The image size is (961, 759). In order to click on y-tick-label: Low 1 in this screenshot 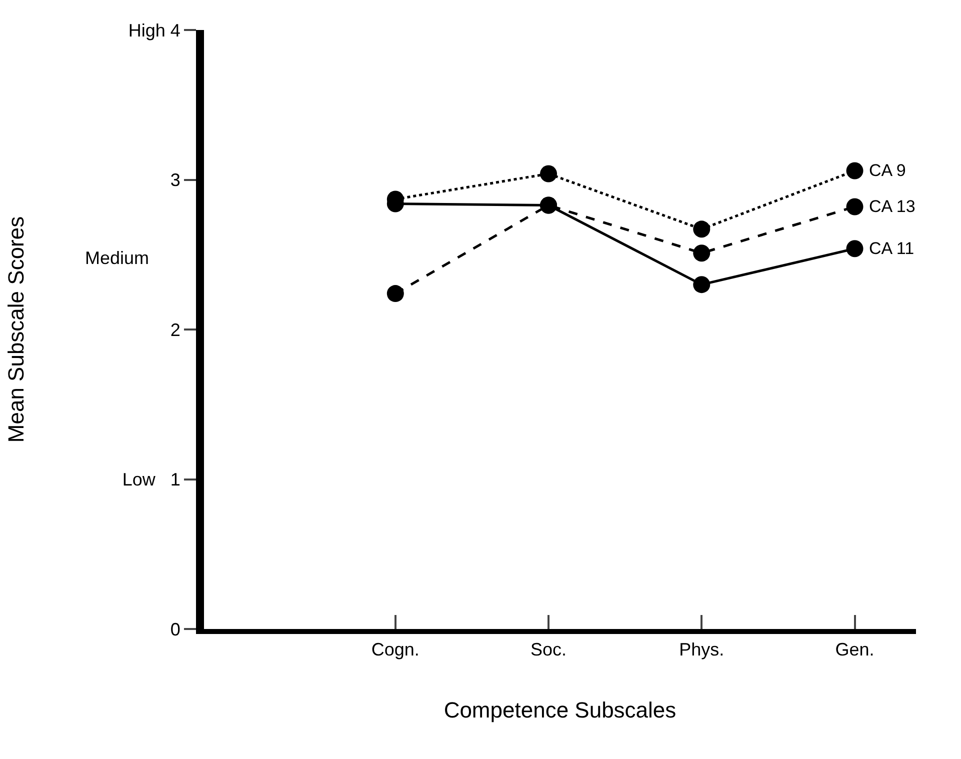, I will do `click(151, 480)`.